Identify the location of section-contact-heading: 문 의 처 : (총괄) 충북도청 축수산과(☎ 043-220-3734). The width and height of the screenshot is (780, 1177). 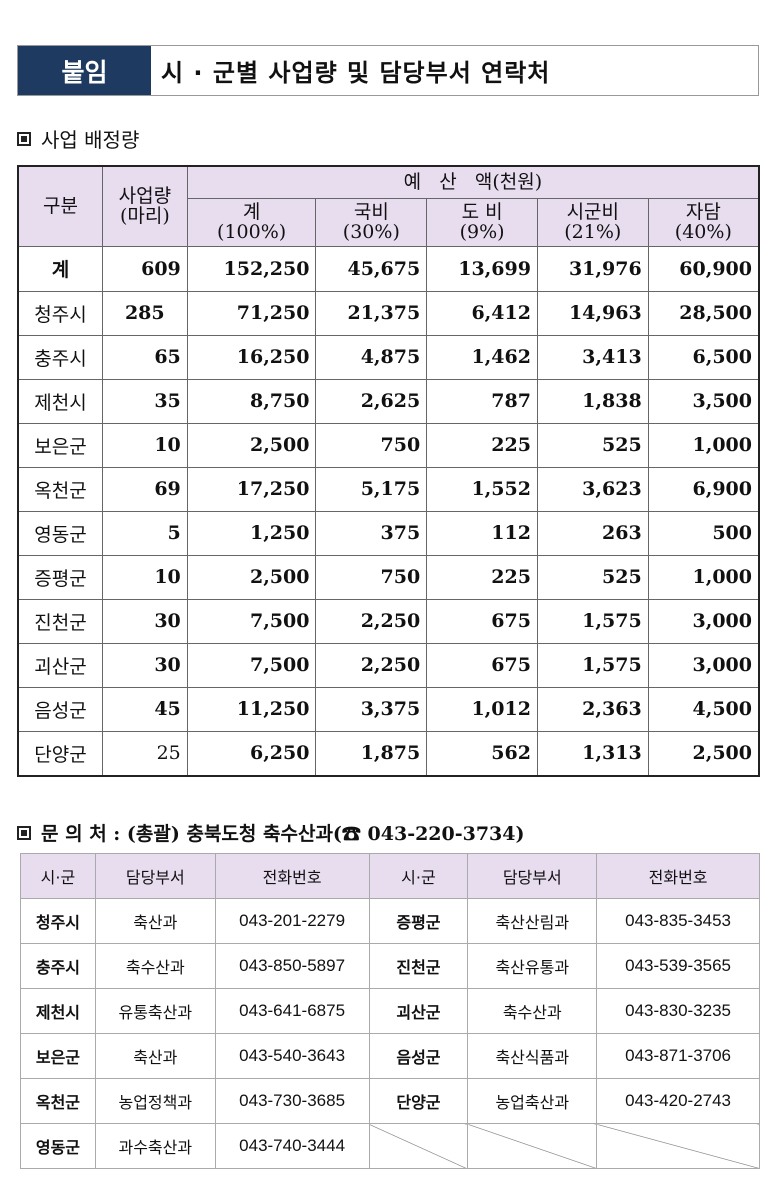
(271, 832).